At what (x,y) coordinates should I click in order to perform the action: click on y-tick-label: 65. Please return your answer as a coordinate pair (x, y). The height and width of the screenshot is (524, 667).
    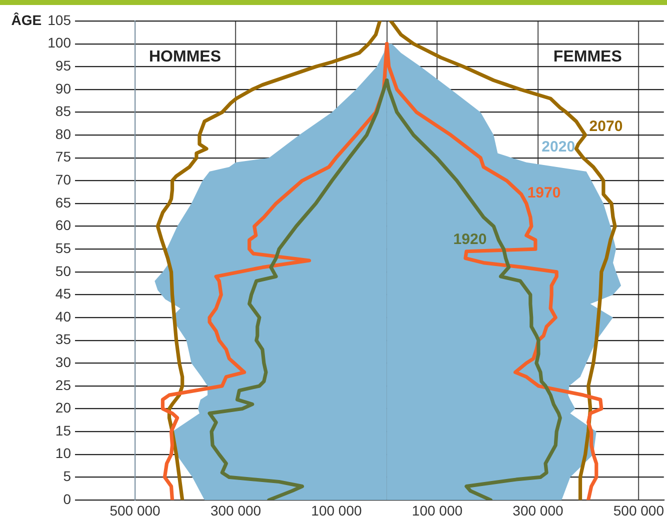
    Looking at the image, I should click on (63, 202).